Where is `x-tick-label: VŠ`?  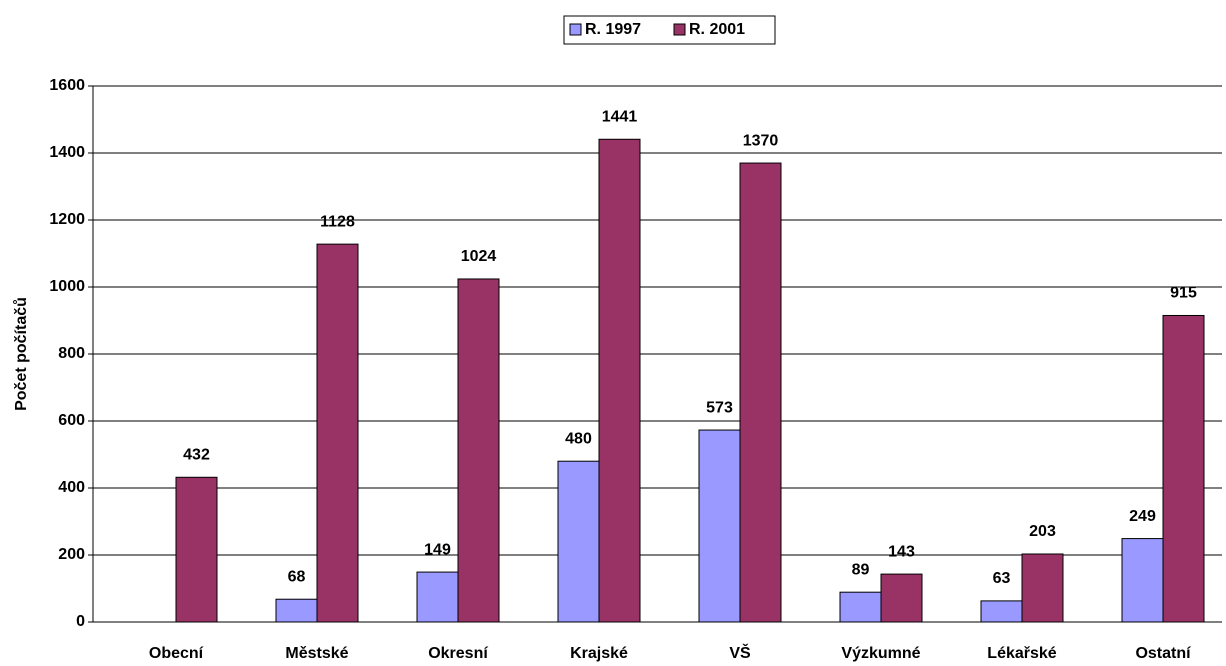 x-tick-label: VŠ is located at coordinates (740, 652).